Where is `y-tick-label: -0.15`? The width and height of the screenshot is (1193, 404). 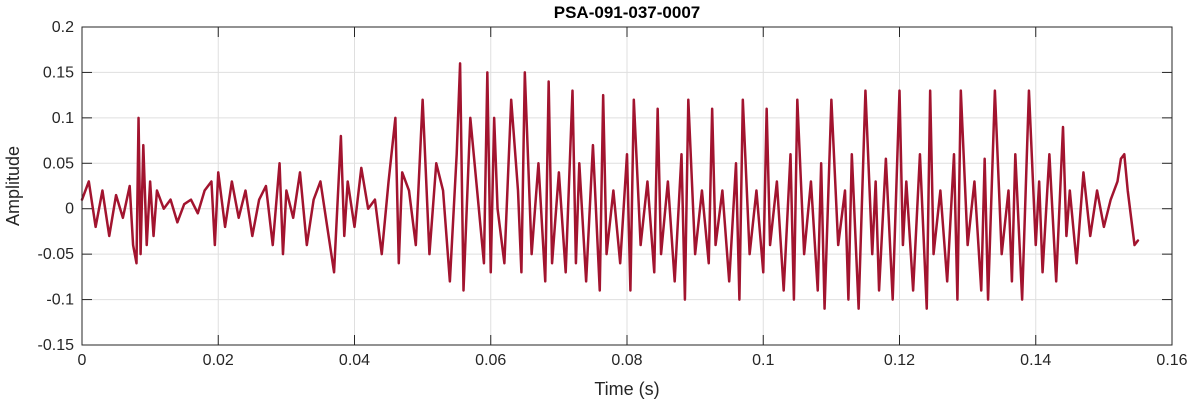 y-tick-label: -0.15 is located at coordinates (56, 345).